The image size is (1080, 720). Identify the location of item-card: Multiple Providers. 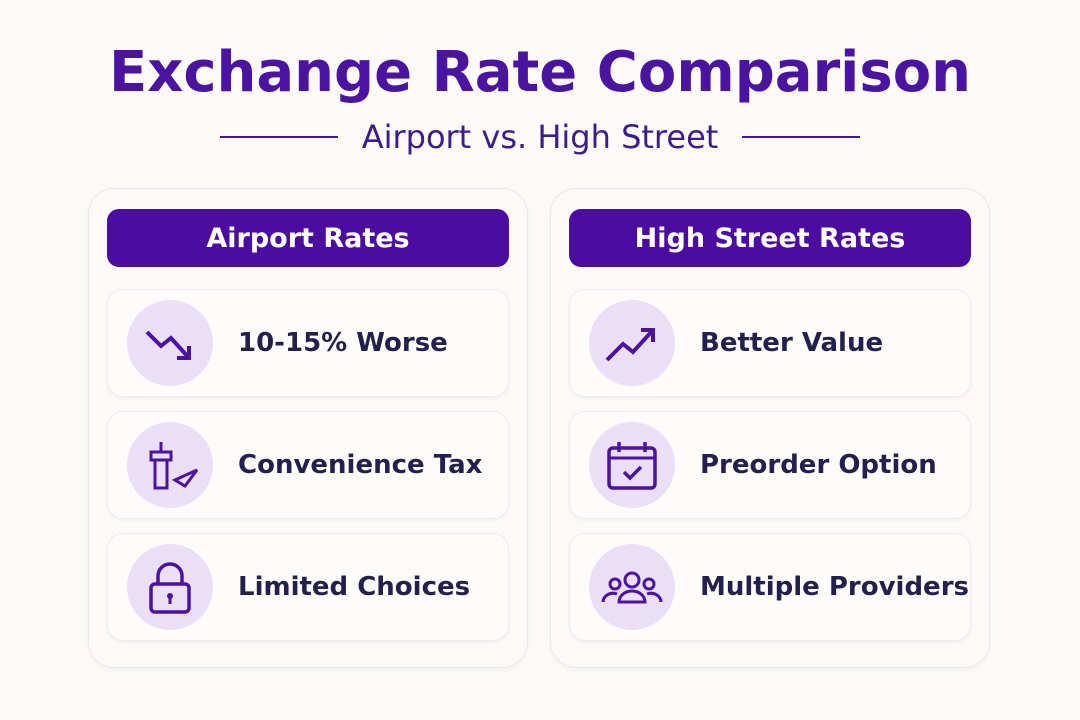
(770, 587).